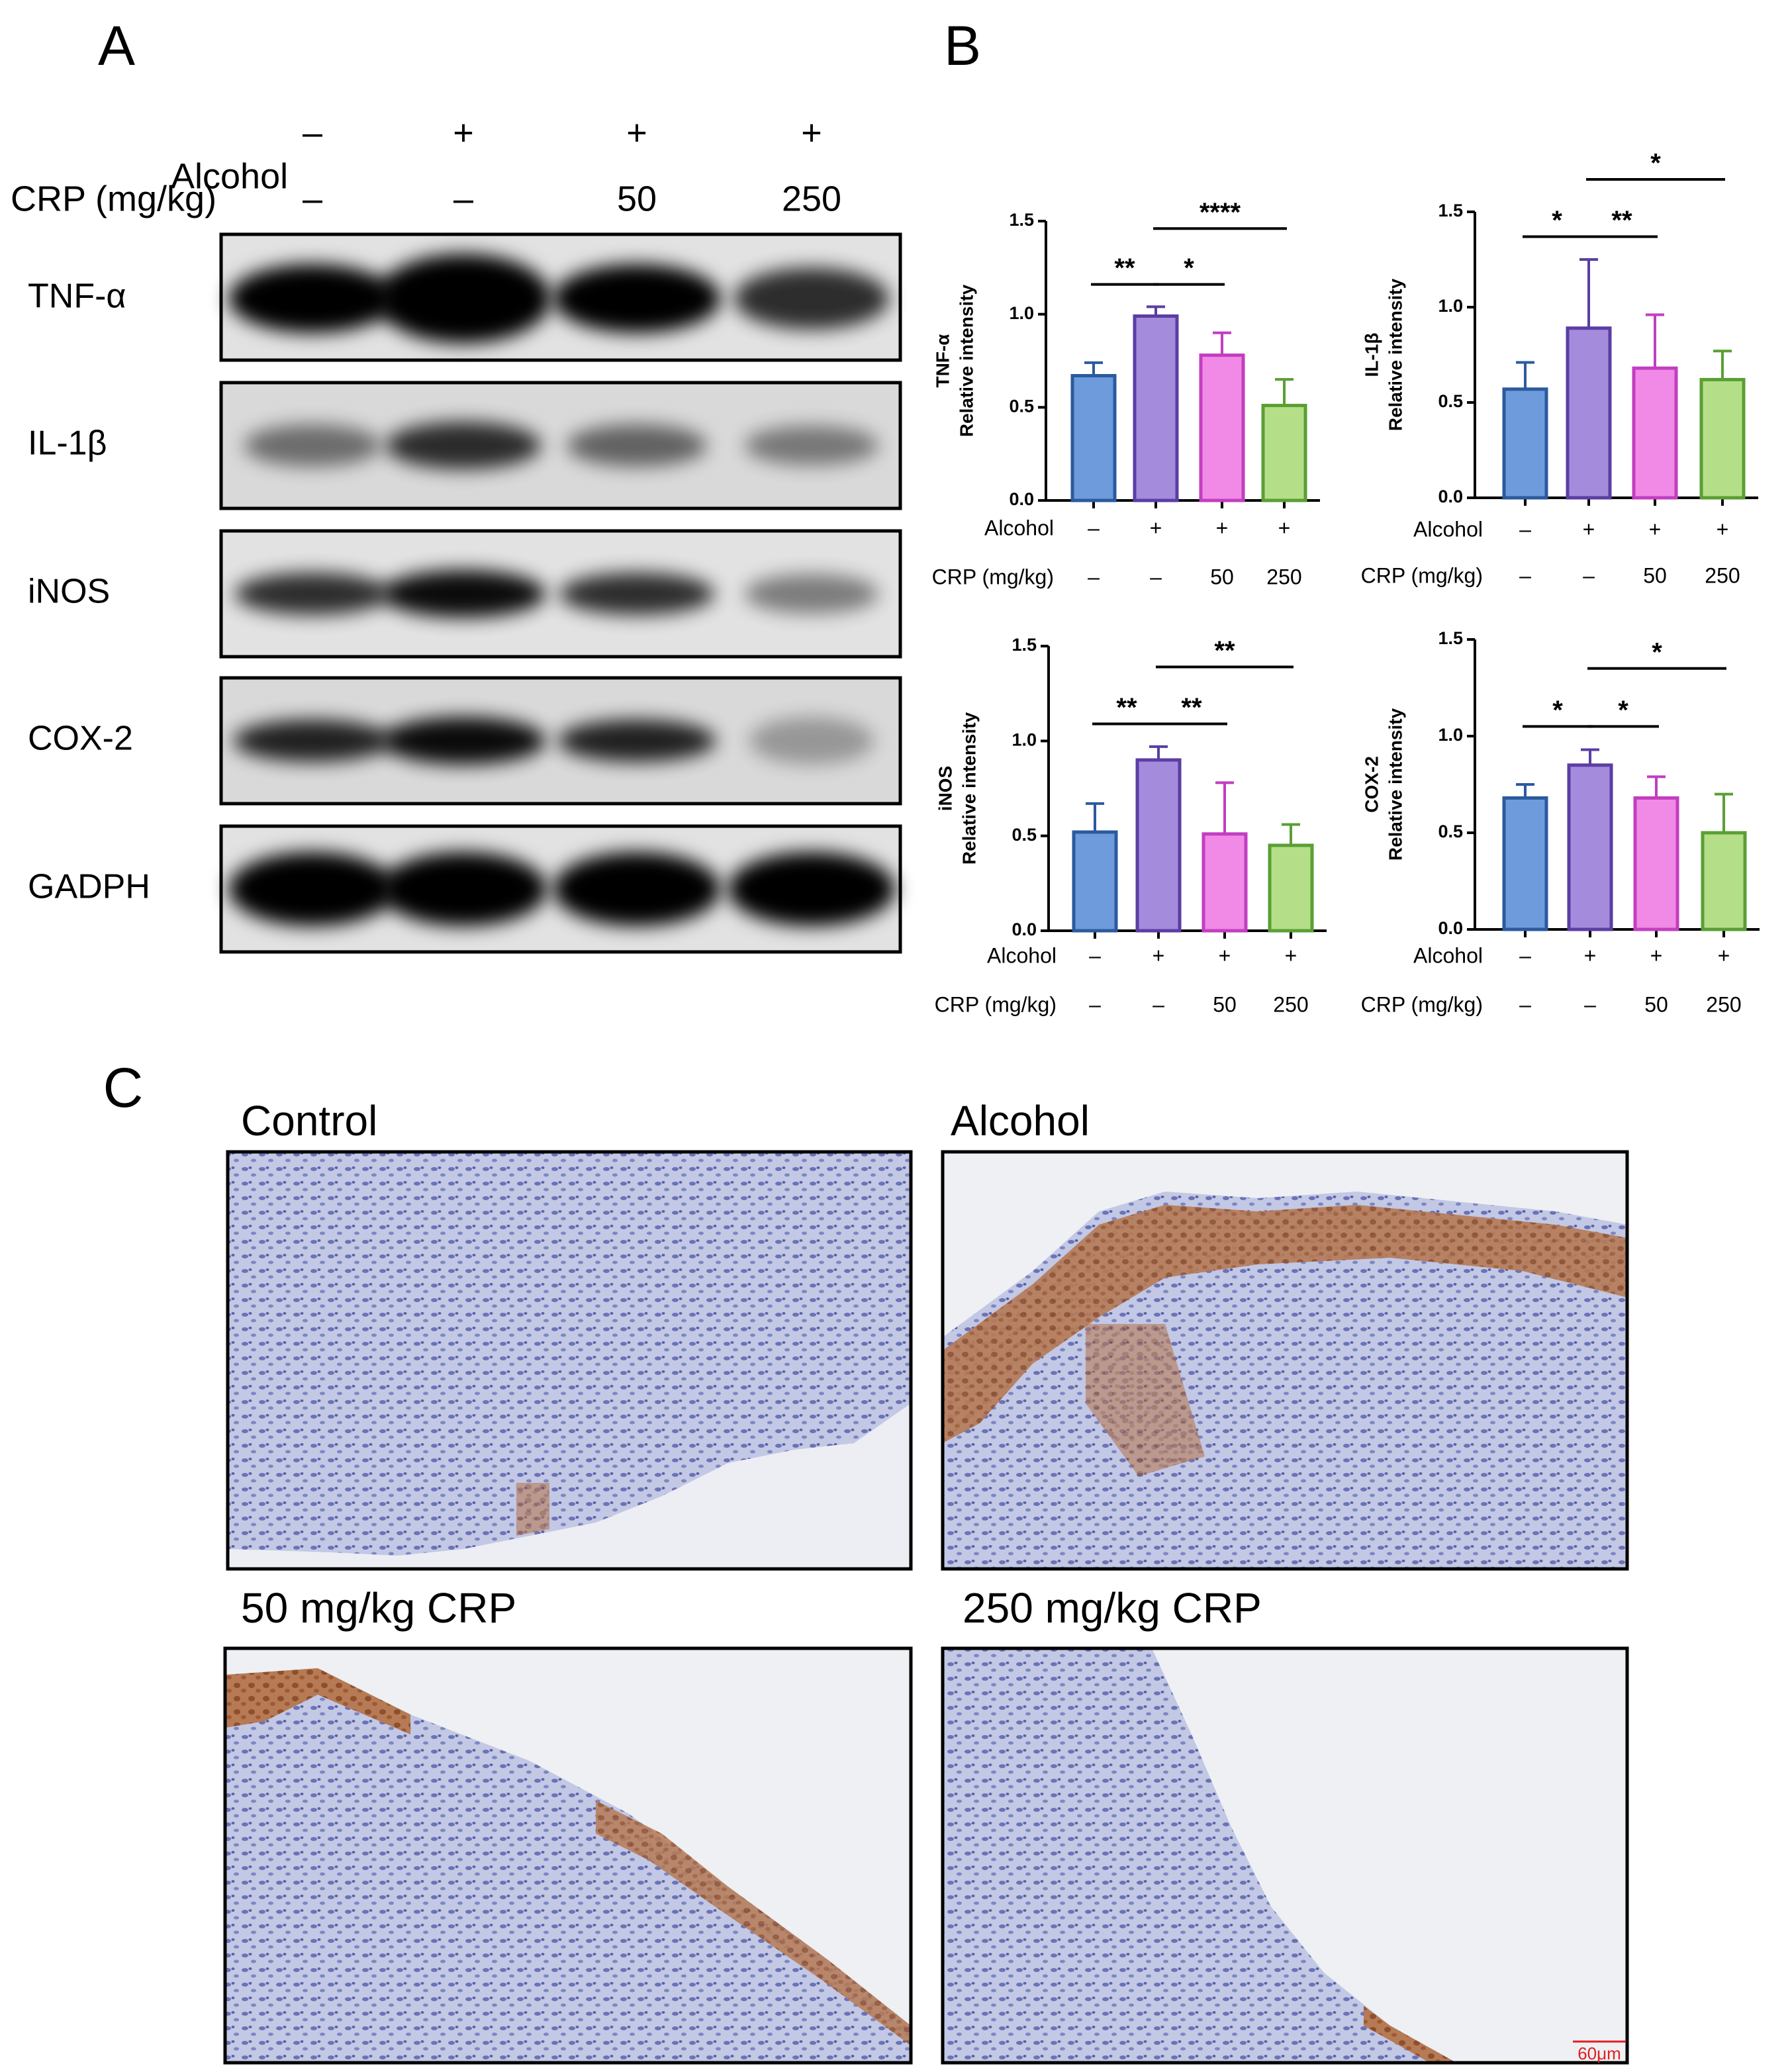 This screenshot has width=1790, height=2072. I want to click on panel-label: C, so click(123, 1088).